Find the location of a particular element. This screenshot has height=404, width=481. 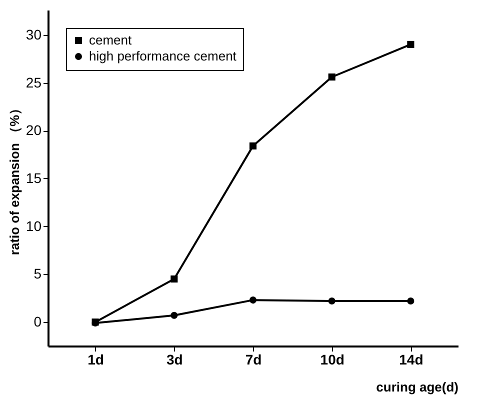

x-tick-label: 3d is located at coordinates (174, 360).